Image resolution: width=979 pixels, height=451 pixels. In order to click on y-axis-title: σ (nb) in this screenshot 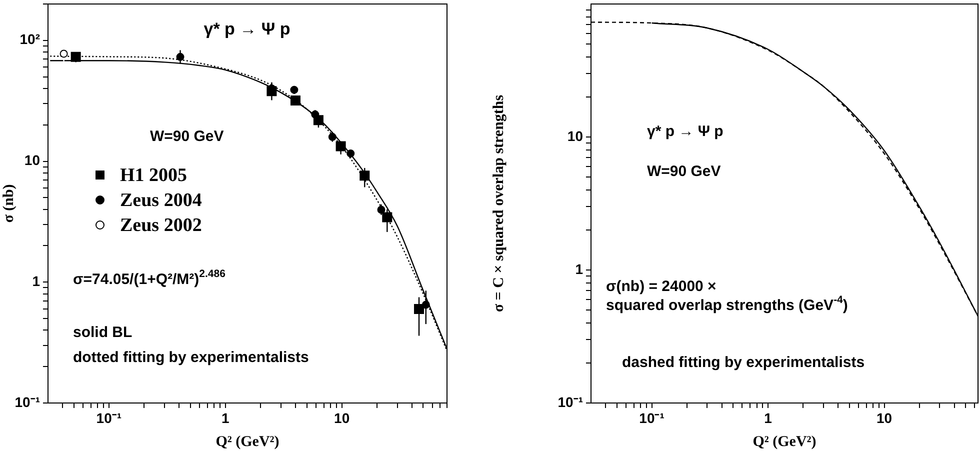, I will do `click(8, 203)`.